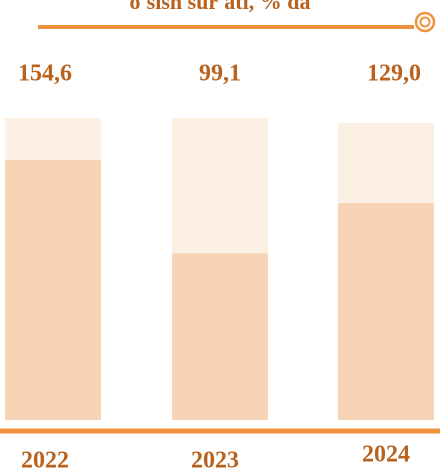 Image resolution: width=440 pixels, height=472 pixels. What do you see at coordinates (215, 460) in the screenshot?
I see `x-tick-label: 2023` at bounding box center [215, 460].